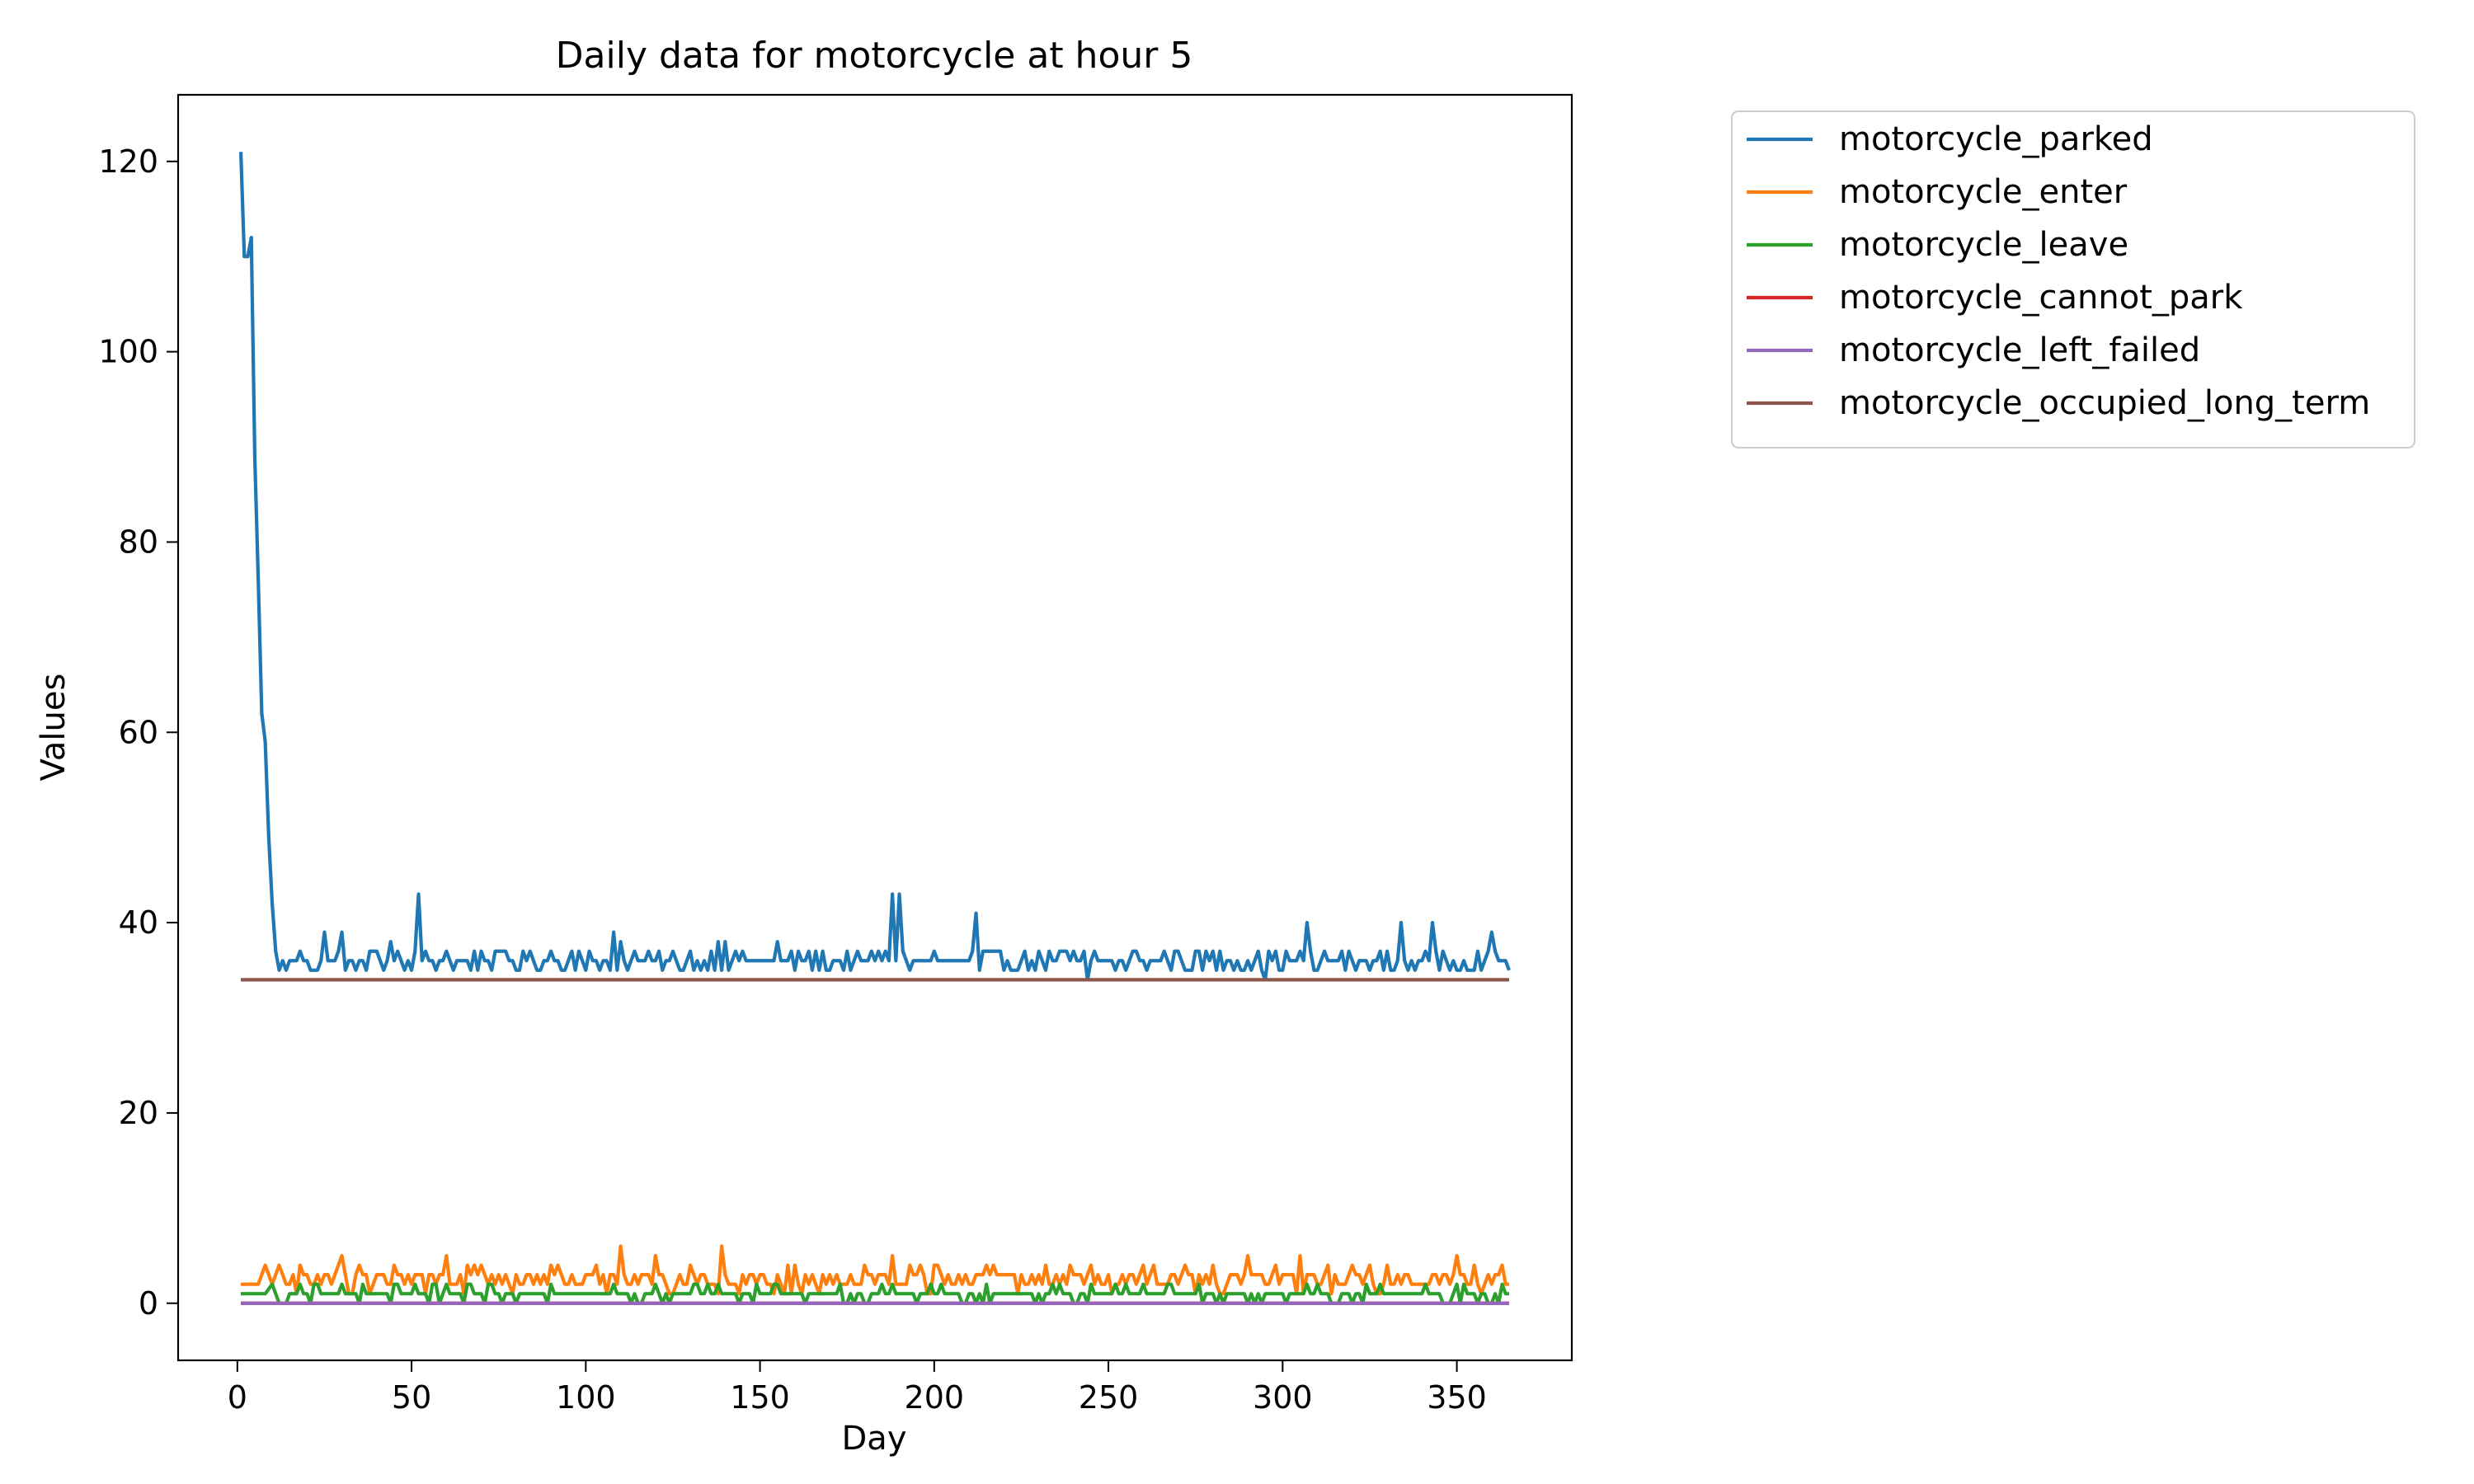 This screenshot has height=1484, width=2474. I want to click on x-tick-label: 0, so click(237, 1397).